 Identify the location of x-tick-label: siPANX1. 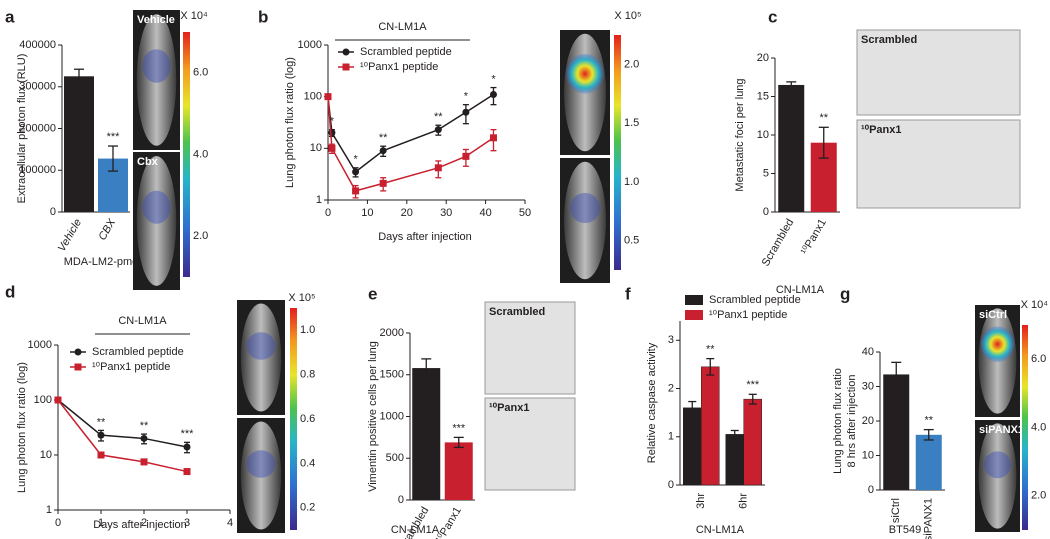
(929, 518).